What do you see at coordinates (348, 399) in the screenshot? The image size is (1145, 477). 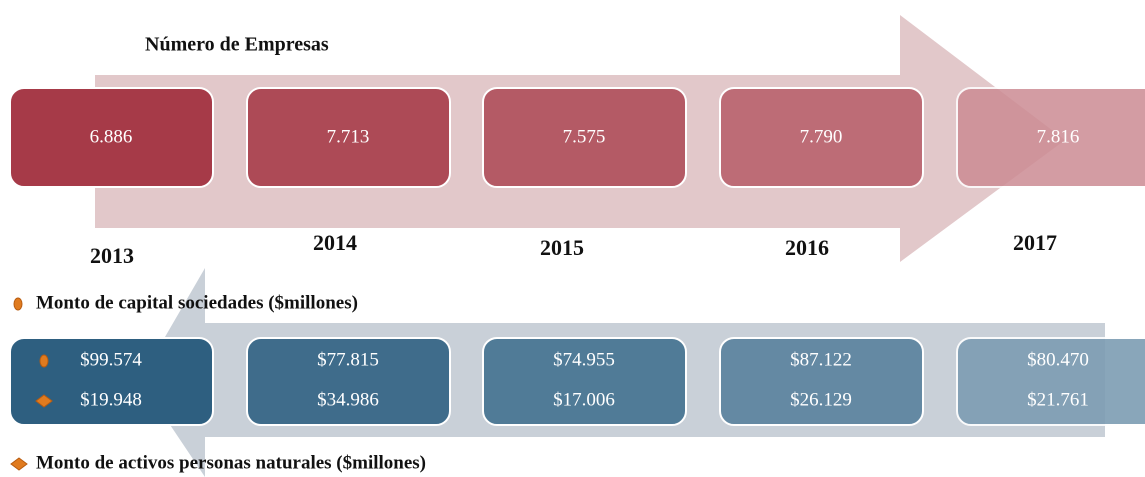 I see `activos-value: $34.986` at bounding box center [348, 399].